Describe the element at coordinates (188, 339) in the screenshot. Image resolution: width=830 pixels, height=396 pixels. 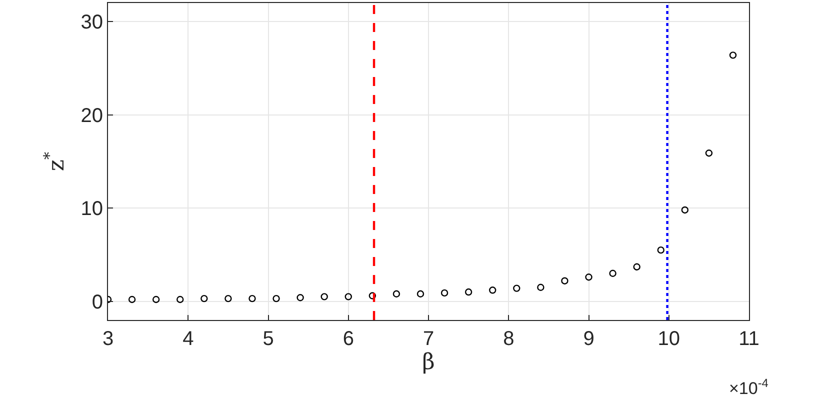
I see `x-tick-label: 4` at that location.